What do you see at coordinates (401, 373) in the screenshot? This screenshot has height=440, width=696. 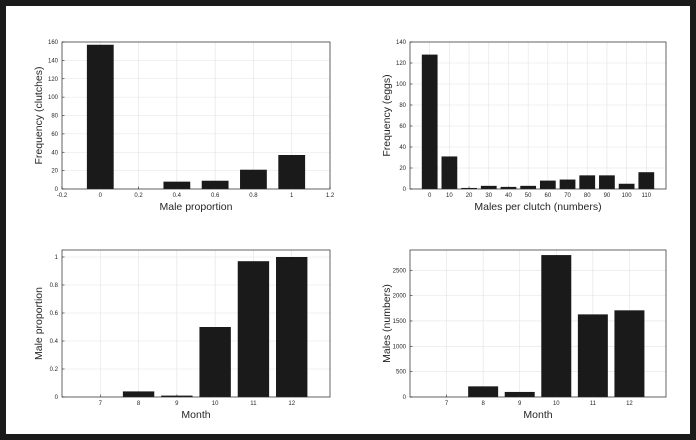 I see `y-tick-label: 500` at bounding box center [401, 373].